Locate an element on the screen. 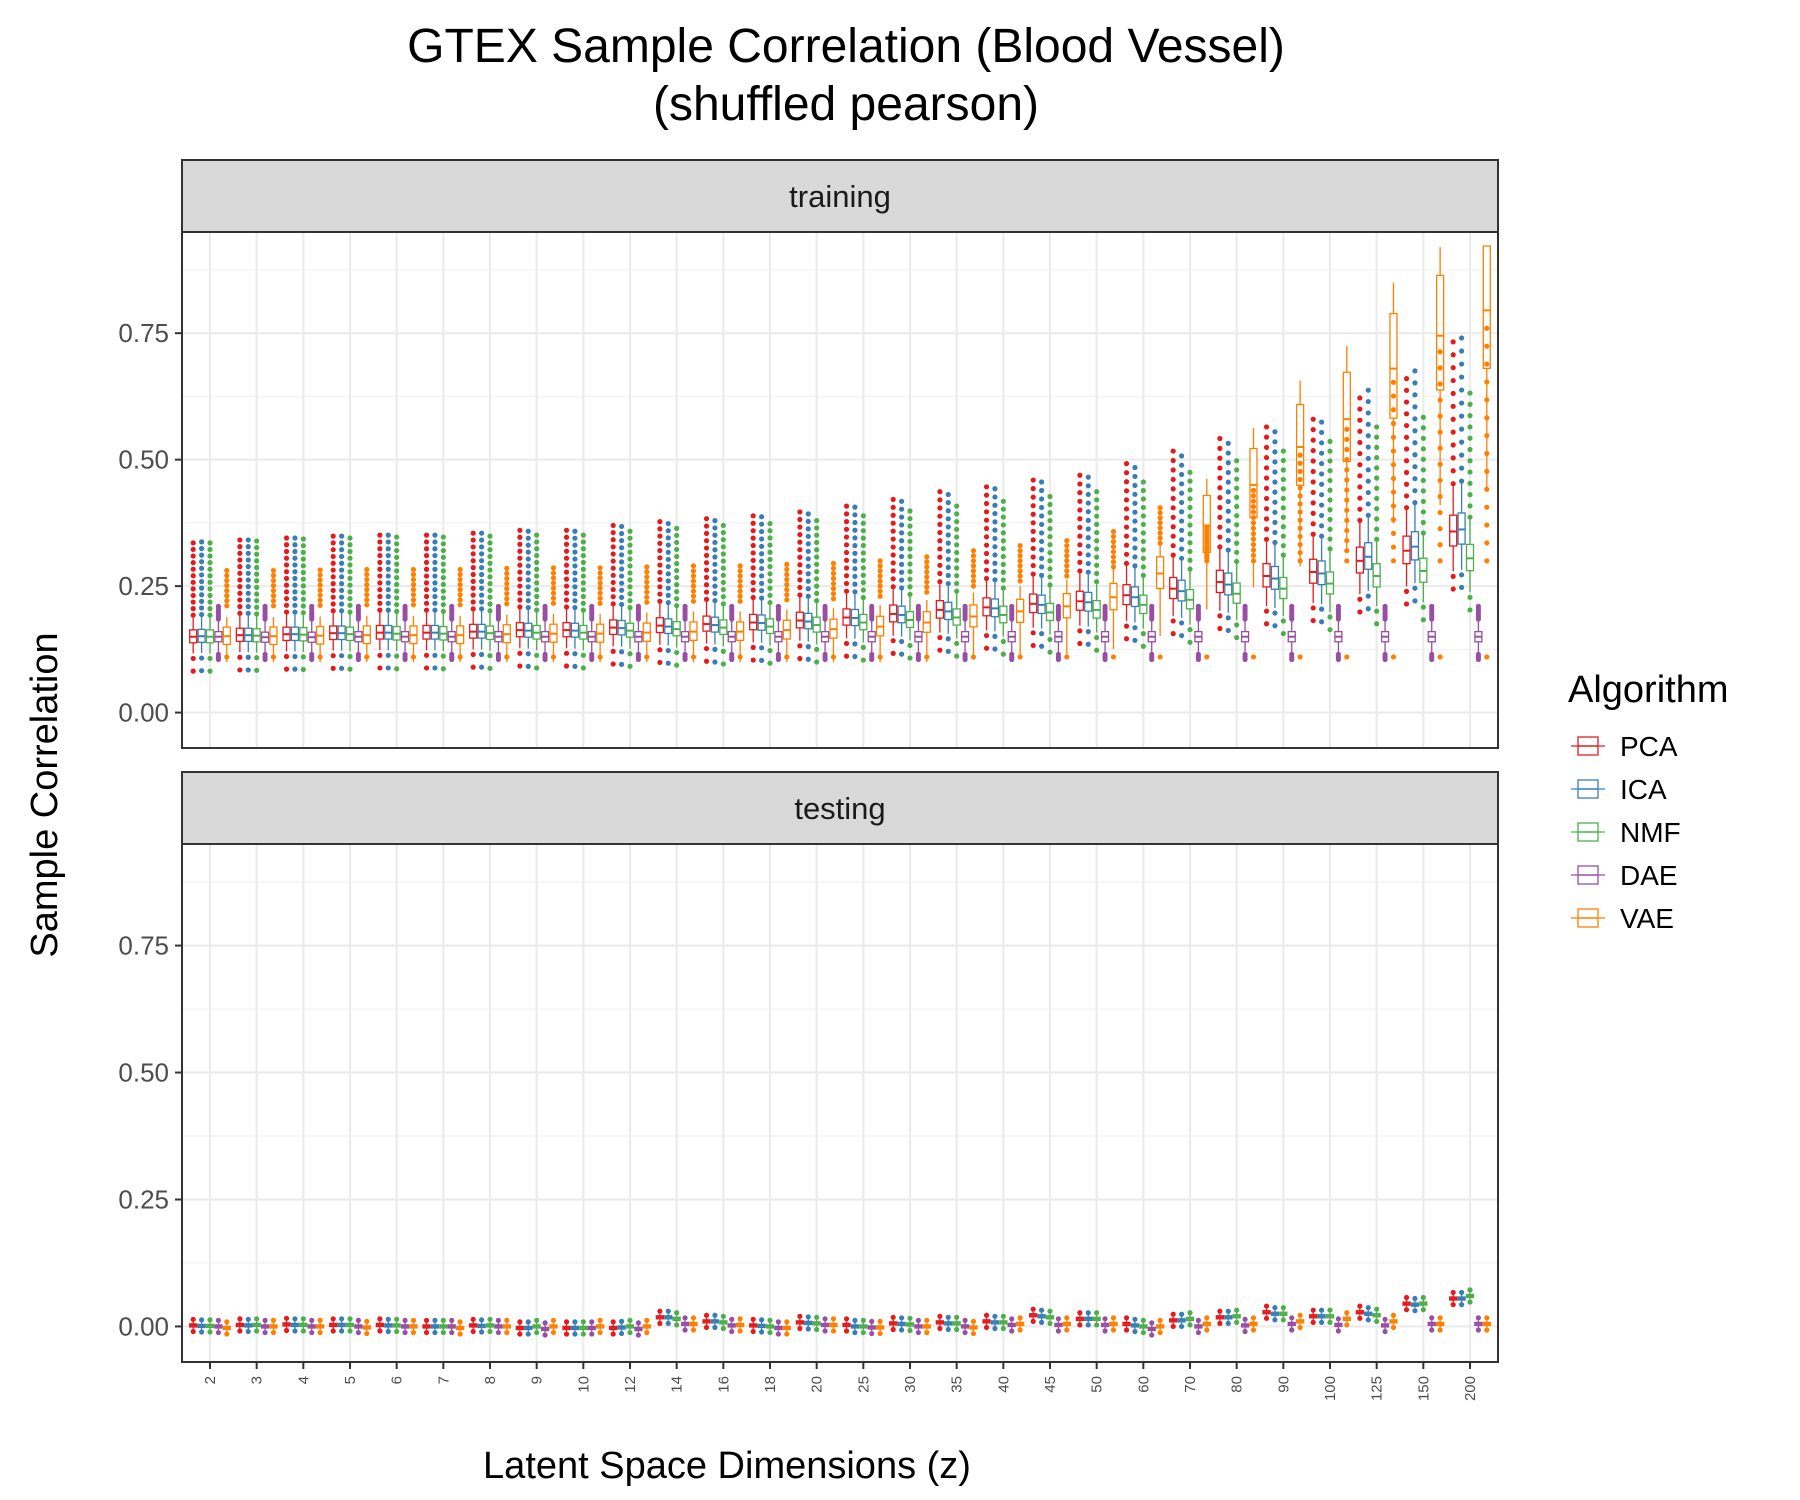 The image size is (1800, 1500). legend-label: VAE is located at coordinates (1647, 918).